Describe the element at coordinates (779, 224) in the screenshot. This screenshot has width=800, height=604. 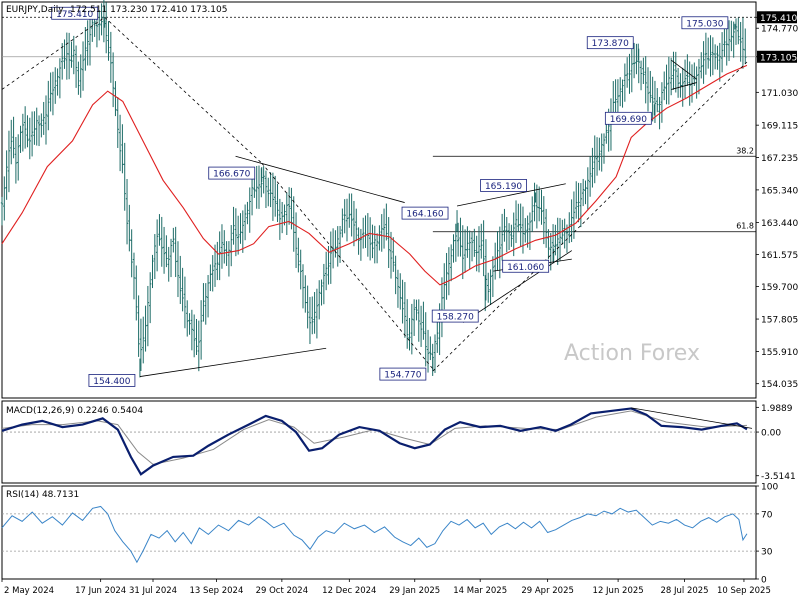
I see `price-tick-label: 163.440` at that location.